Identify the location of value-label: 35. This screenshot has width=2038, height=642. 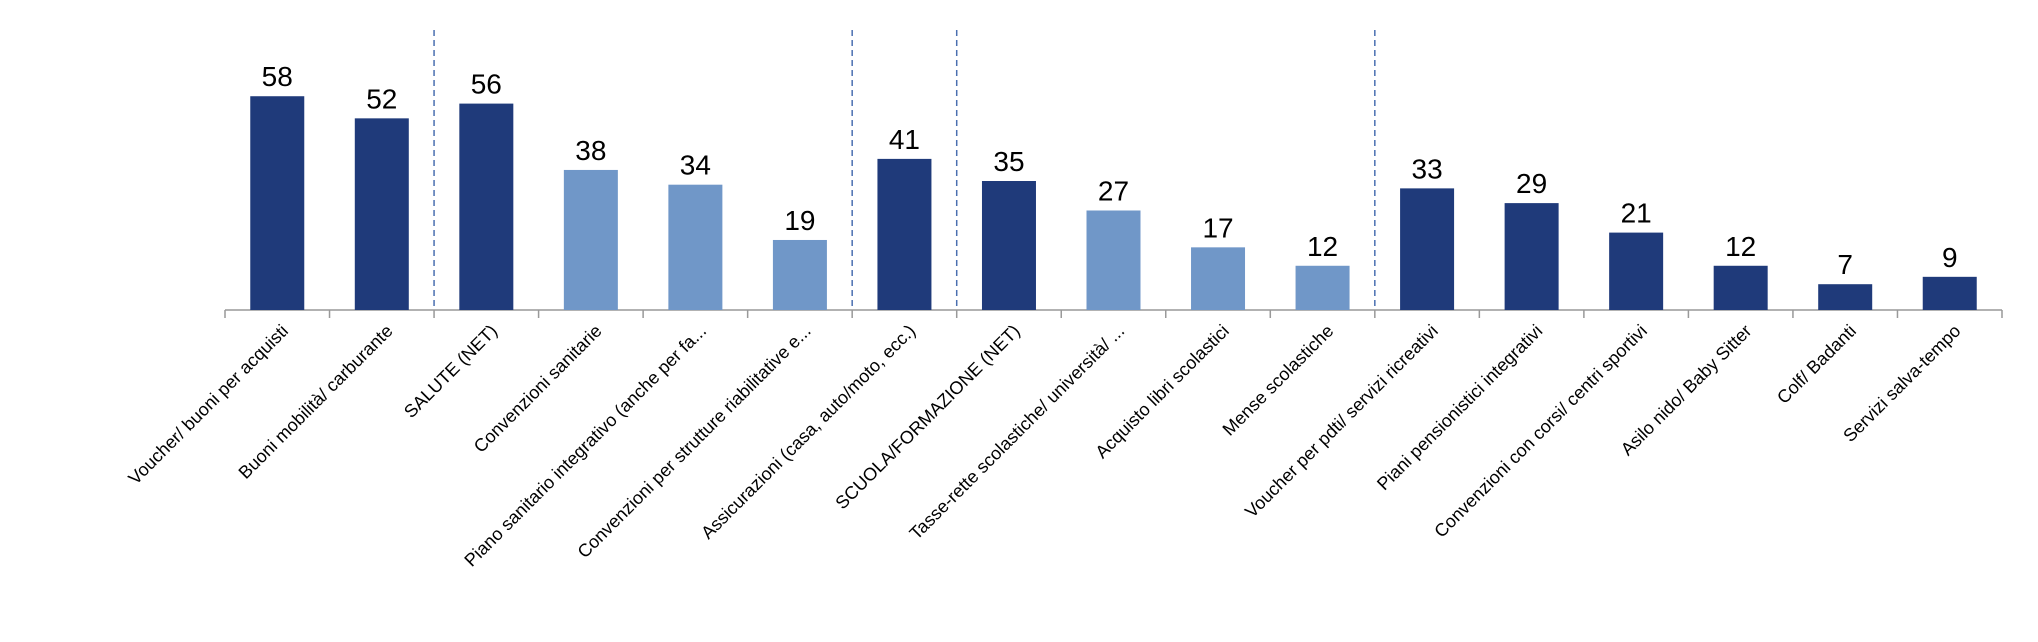
(1008, 161).